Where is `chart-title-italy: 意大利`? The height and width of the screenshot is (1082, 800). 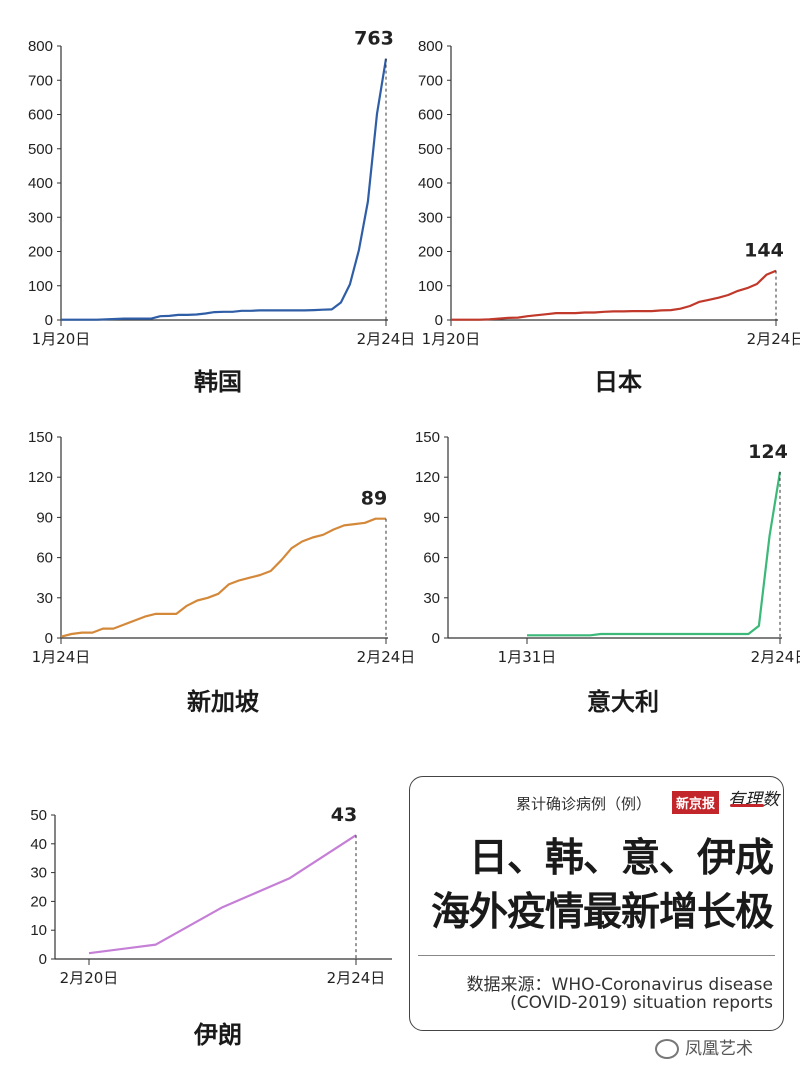
chart-title-italy: 意大利 is located at coordinates (623, 702).